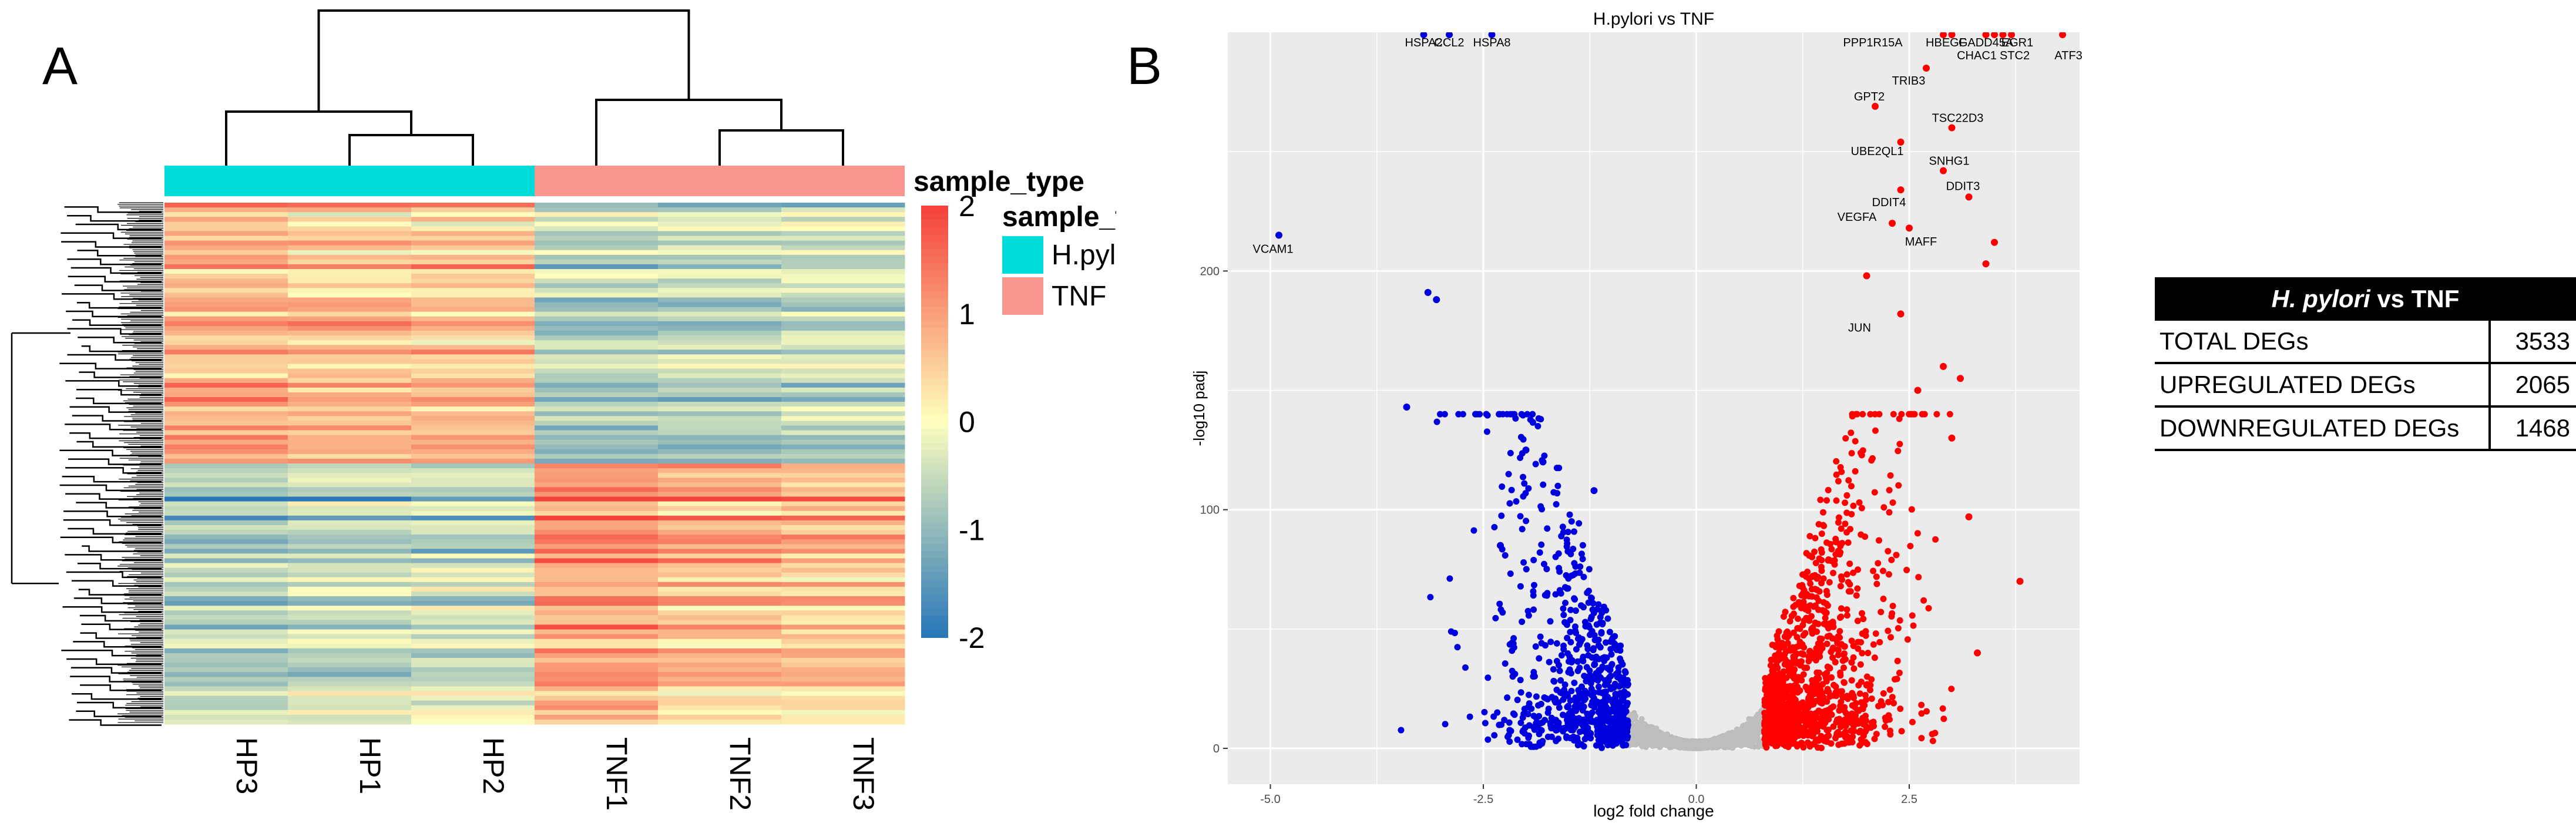  I want to click on panel-letter-a: A, so click(60, 66).